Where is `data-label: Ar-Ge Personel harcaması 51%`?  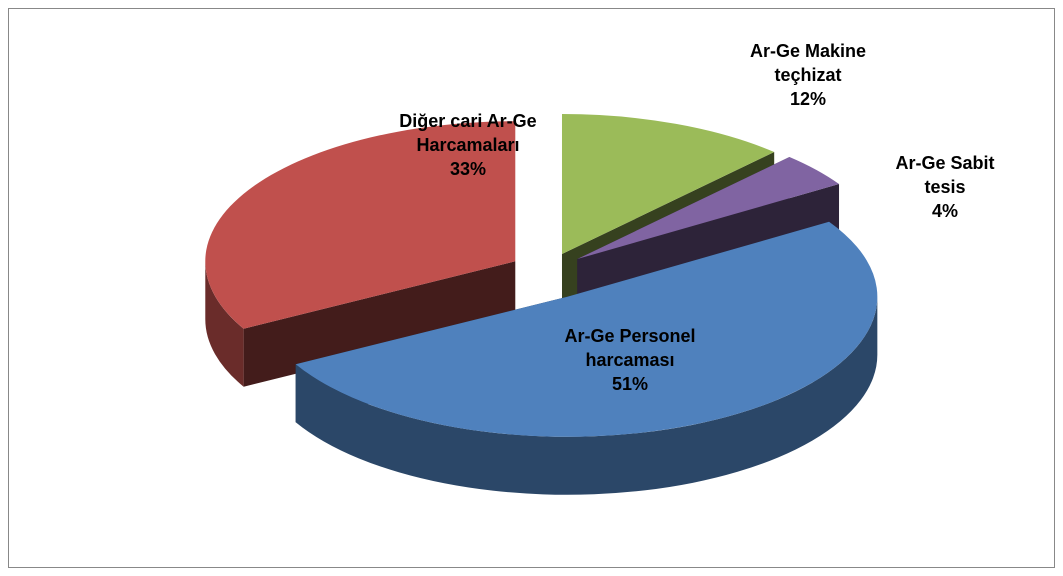 data-label: Ar-Ge Personel harcaması 51% is located at coordinates (630, 360).